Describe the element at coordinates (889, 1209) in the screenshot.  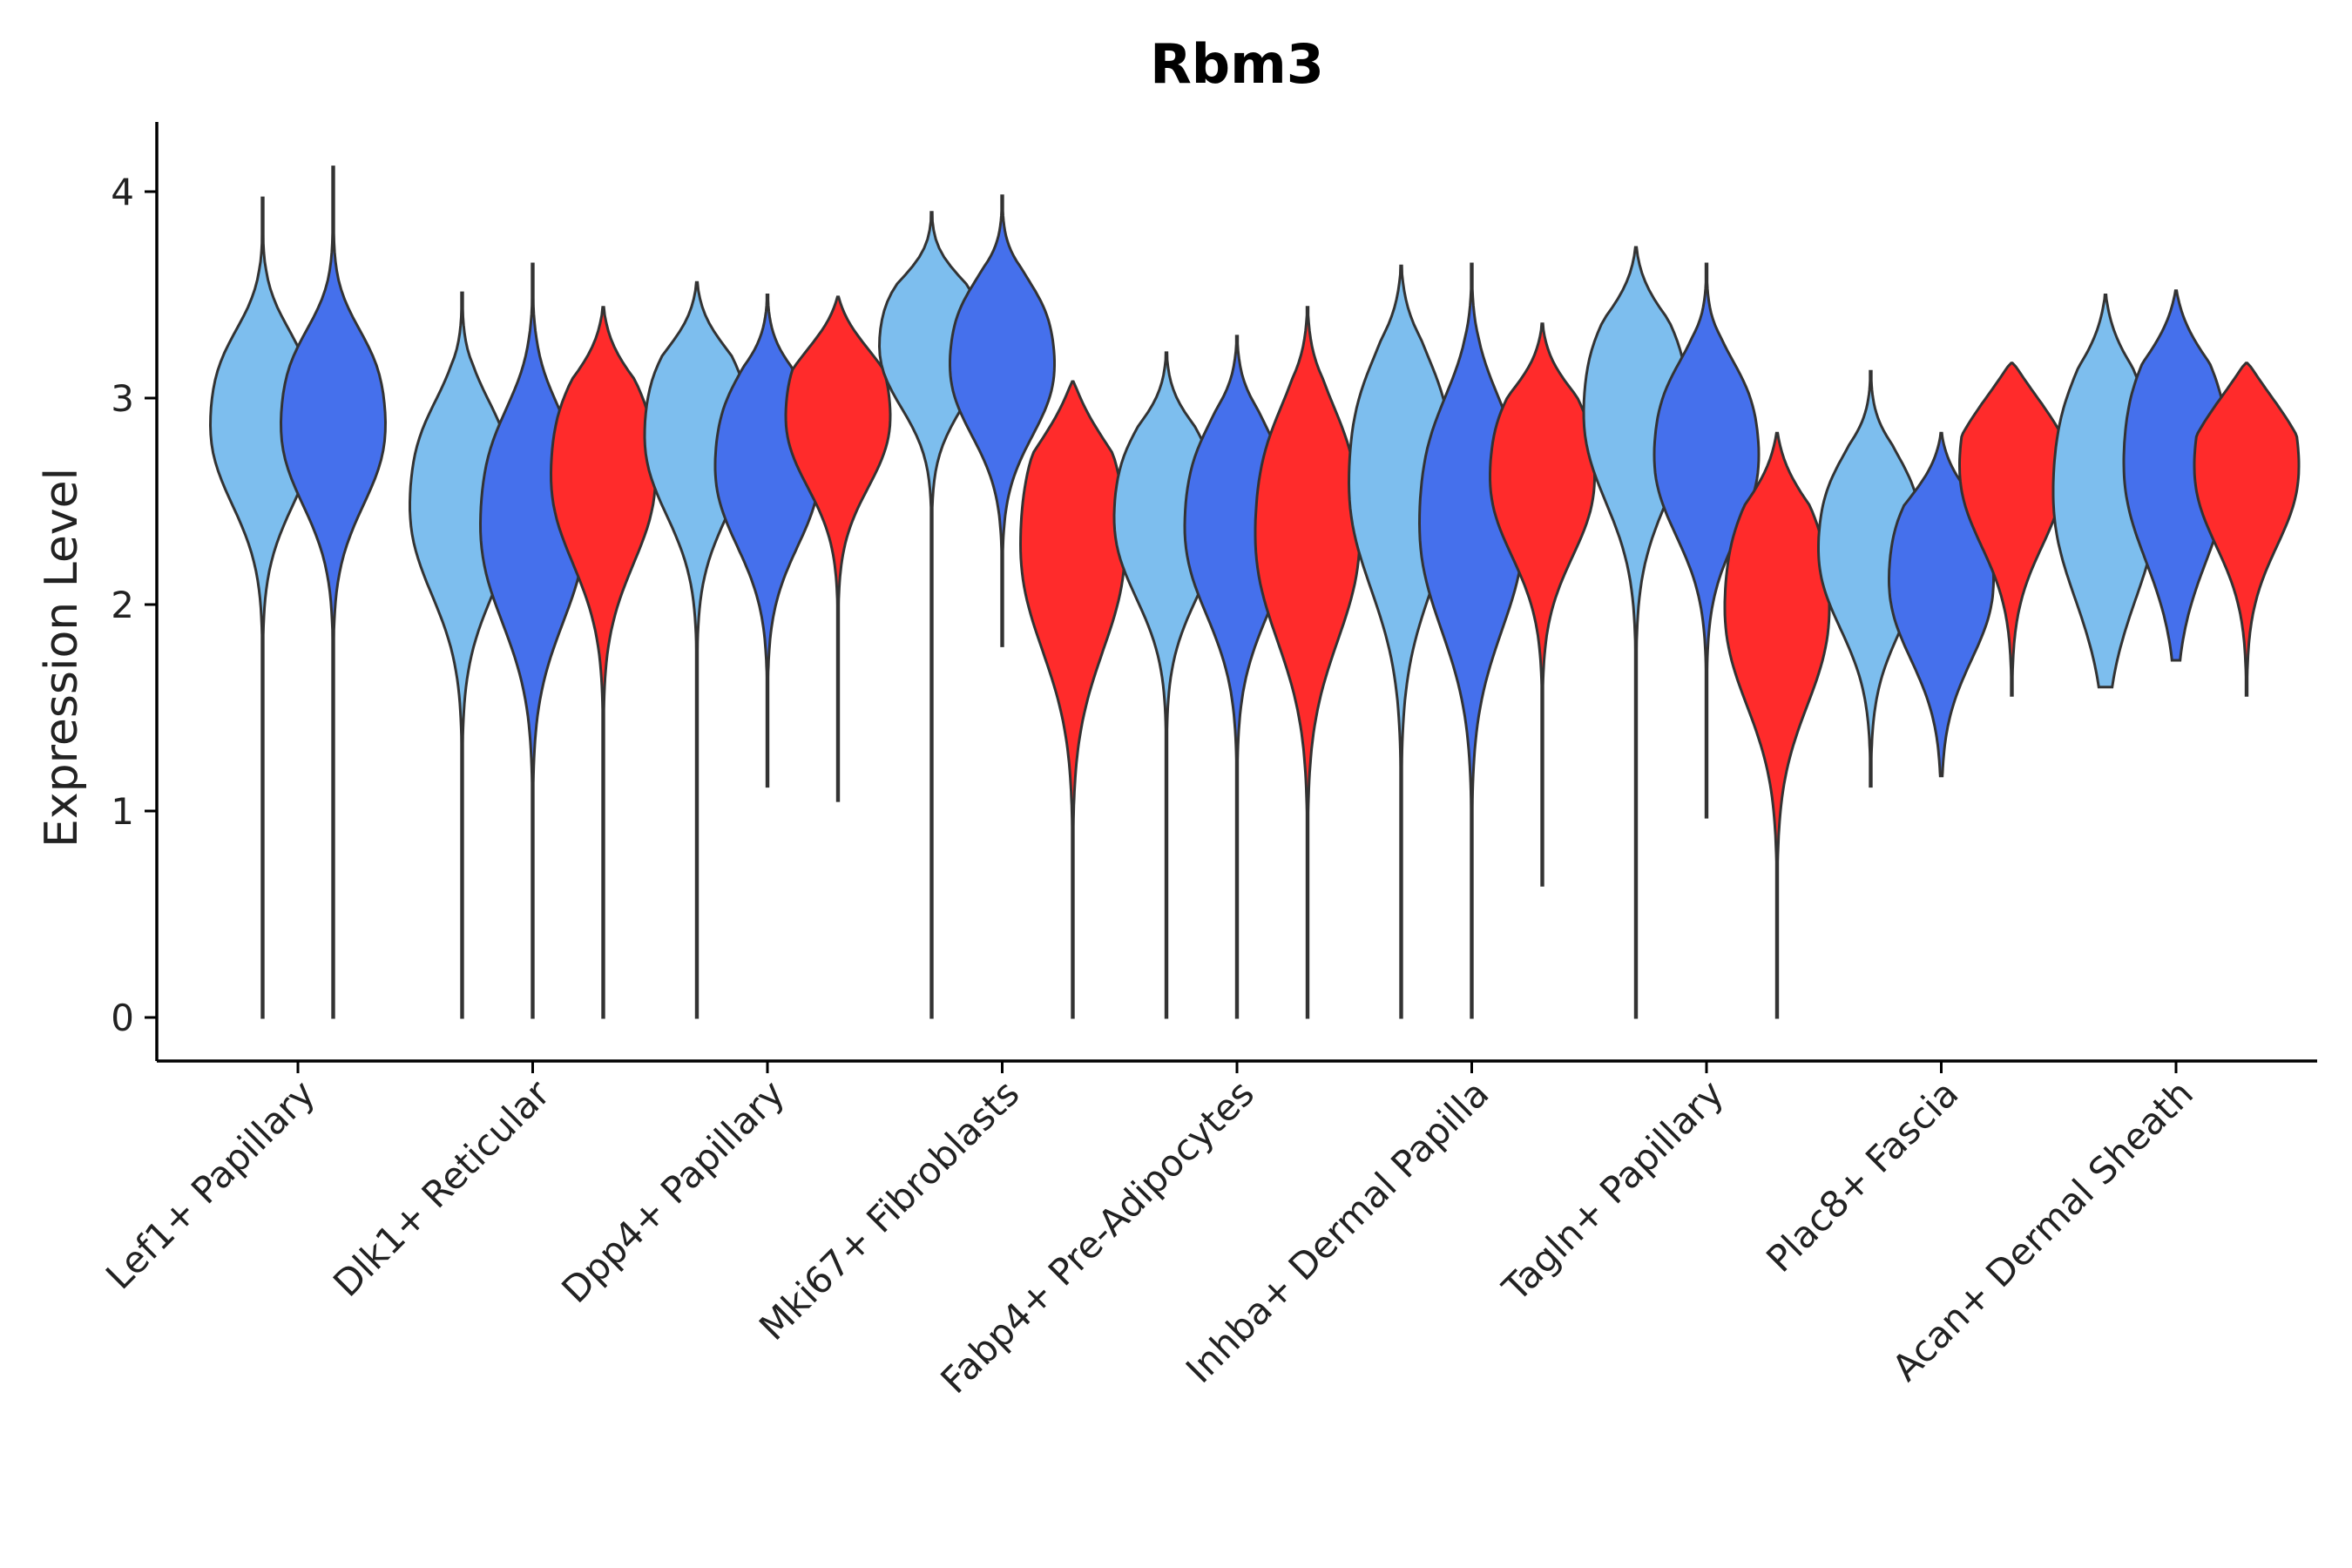
I see `x-tick-label: Mki67+ Fibroblasts` at that location.